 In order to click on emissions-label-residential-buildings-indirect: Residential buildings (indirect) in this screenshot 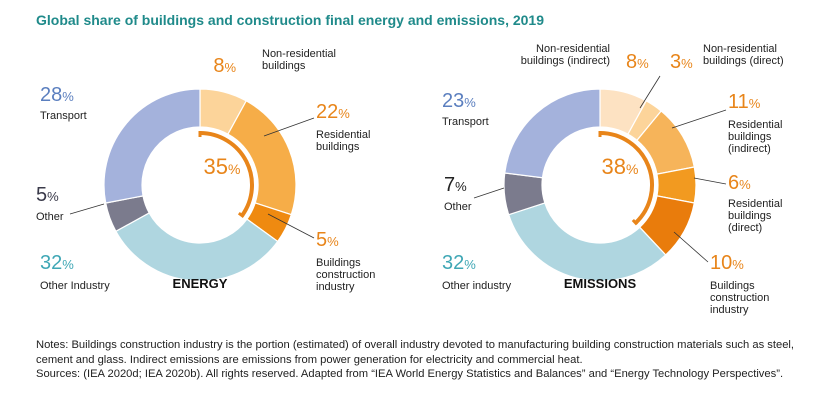, I will do `click(755, 137)`.